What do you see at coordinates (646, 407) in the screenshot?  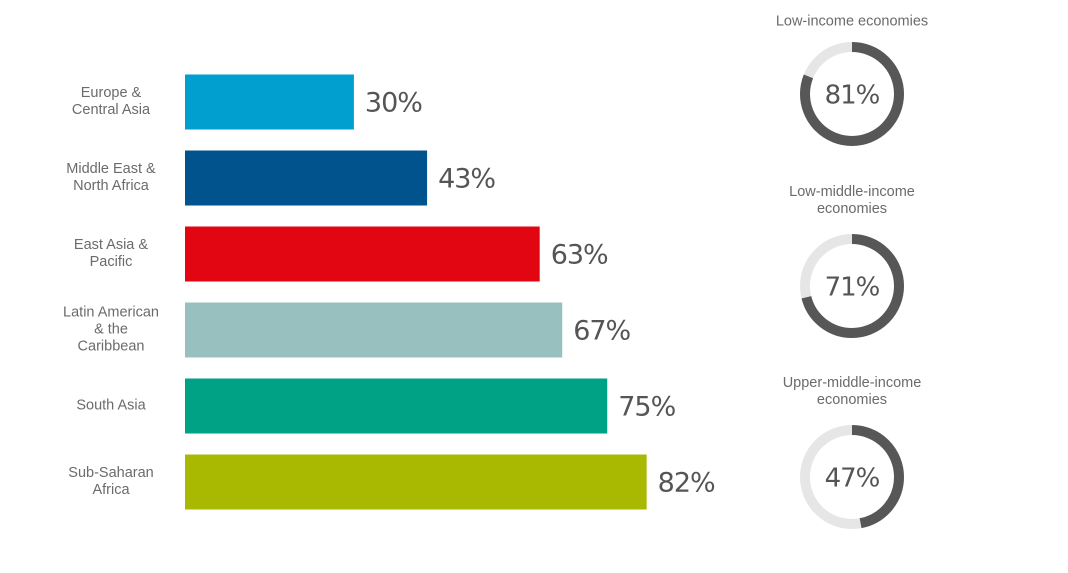 I see `value-label: 75%` at bounding box center [646, 407].